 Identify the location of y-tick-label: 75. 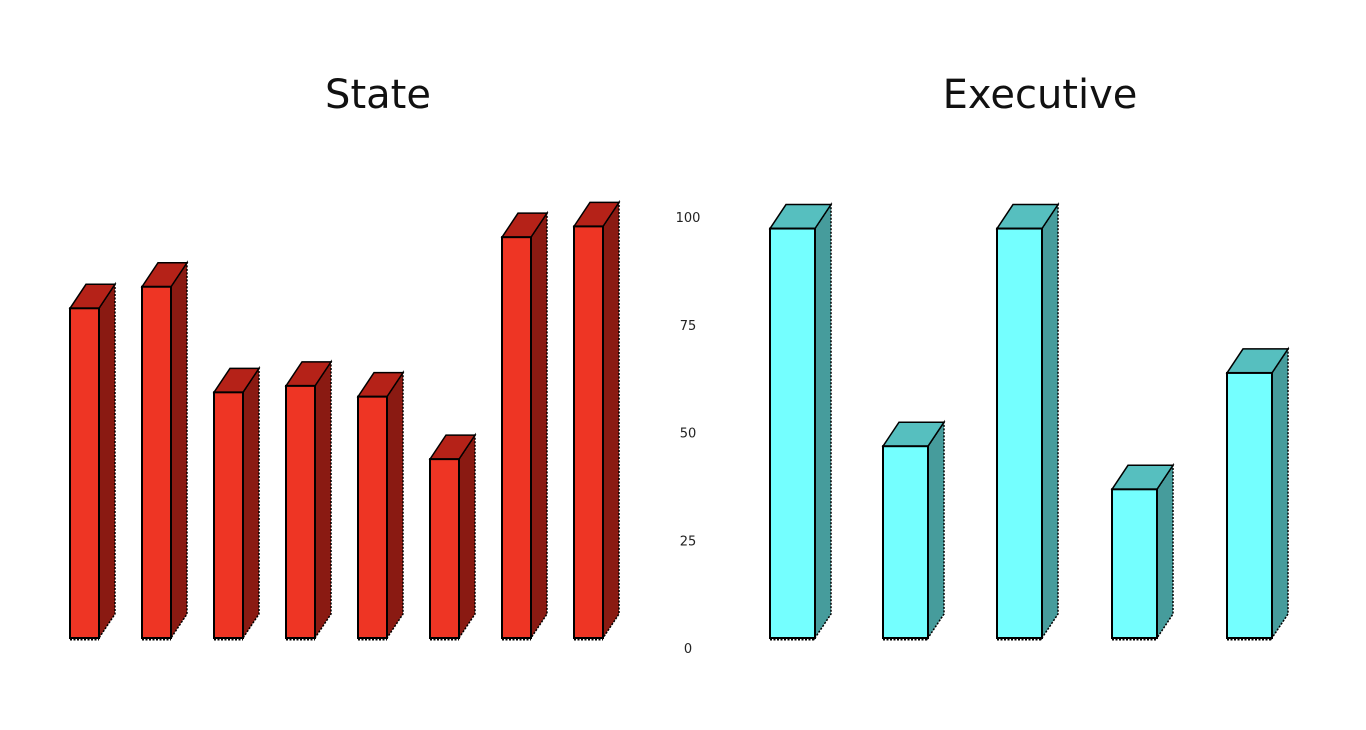
(688, 326).